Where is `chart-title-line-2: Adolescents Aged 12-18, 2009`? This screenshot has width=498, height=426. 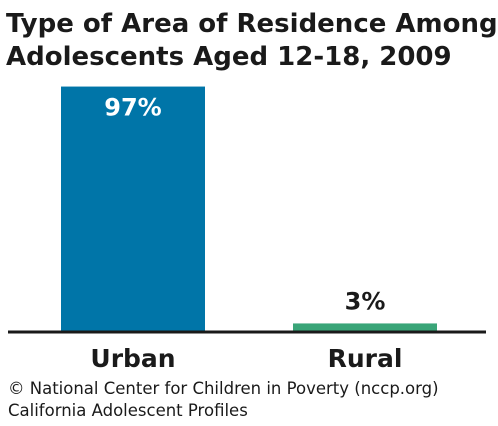
chart-title-line-2: Adolescents Aged 12-18, 2009 is located at coordinates (229, 57).